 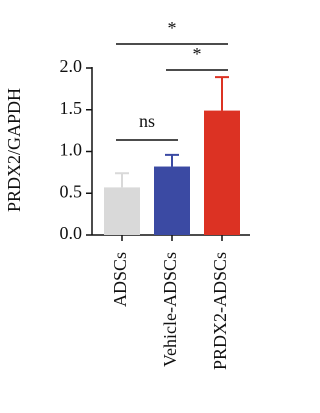 What do you see at coordinates (71, 150) in the screenshot?
I see `y-tick-label: 1.0` at bounding box center [71, 150].